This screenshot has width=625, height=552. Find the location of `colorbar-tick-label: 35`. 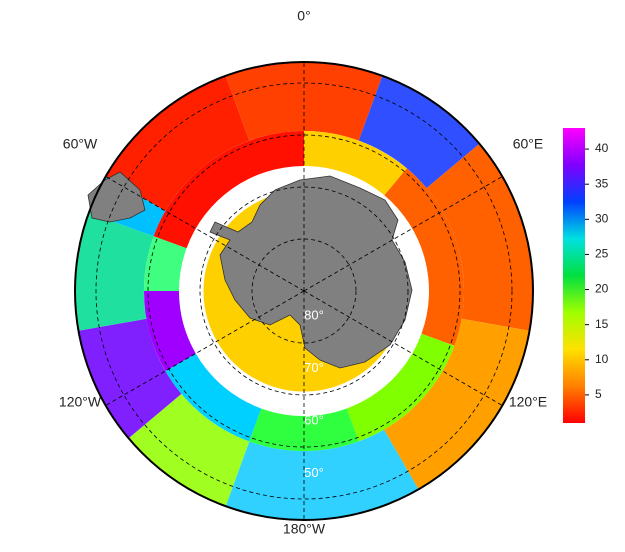

colorbar-tick-label: 35 is located at coordinates (602, 183).